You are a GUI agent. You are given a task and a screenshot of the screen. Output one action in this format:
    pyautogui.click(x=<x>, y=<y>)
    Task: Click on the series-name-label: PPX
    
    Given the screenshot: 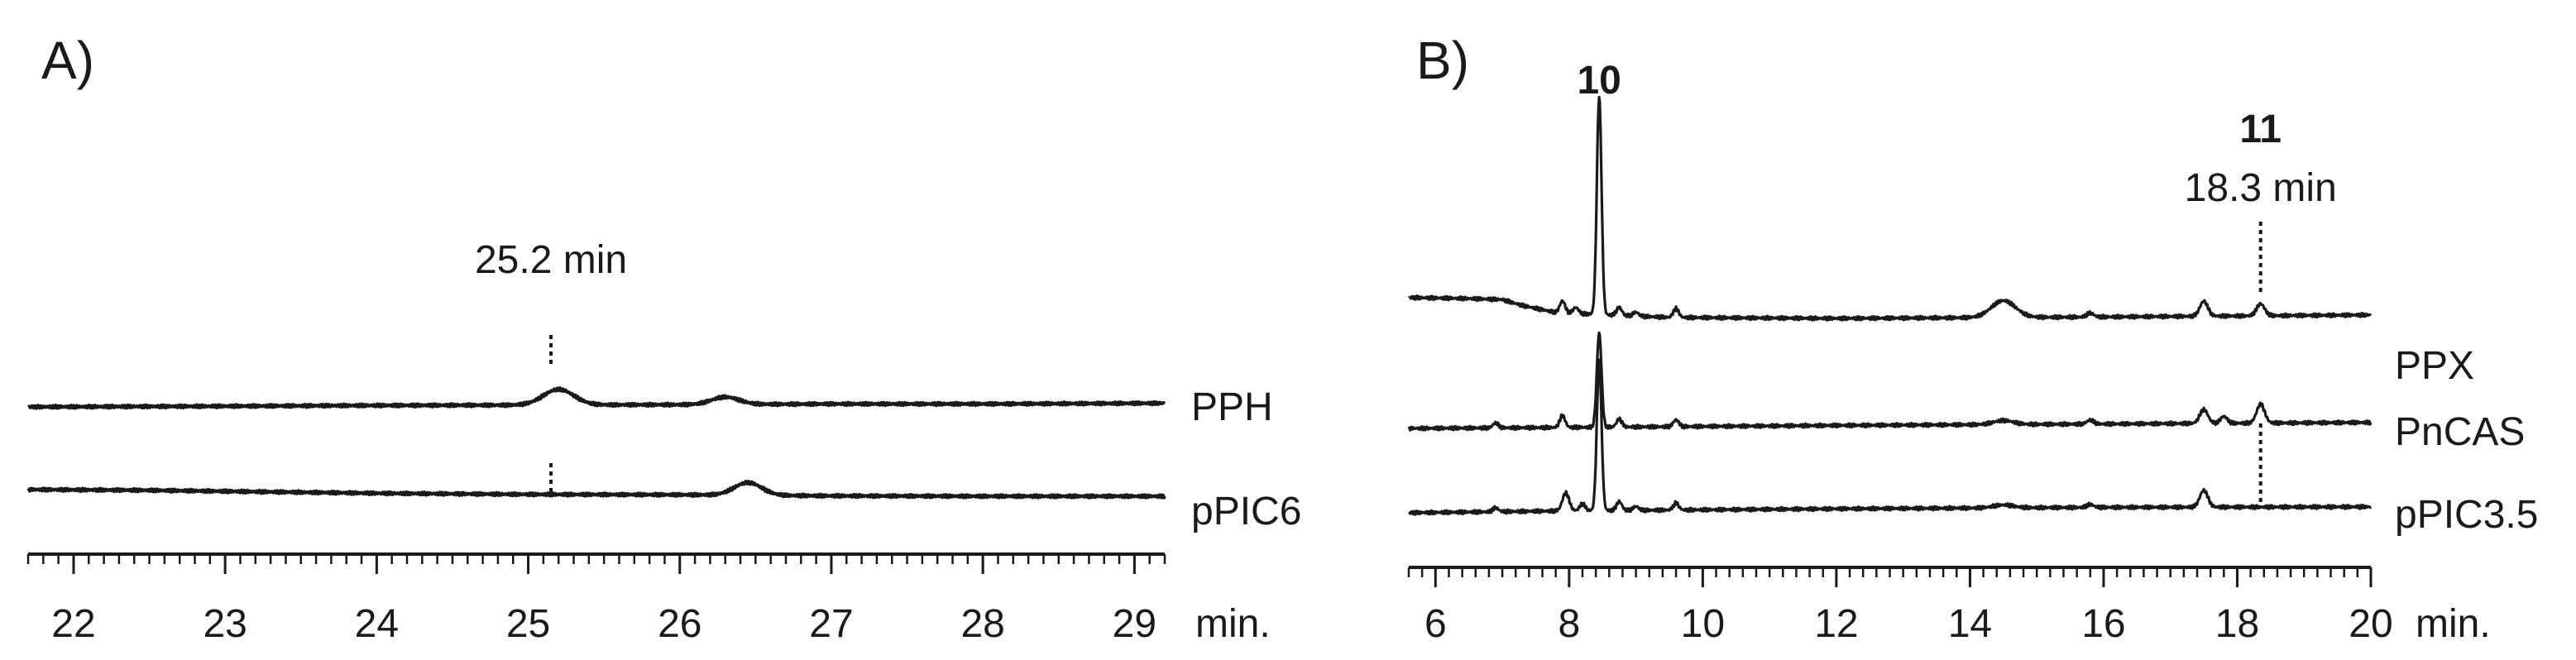 What is the action you would take?
    pyautogui.click(x=2435, y=366)
    